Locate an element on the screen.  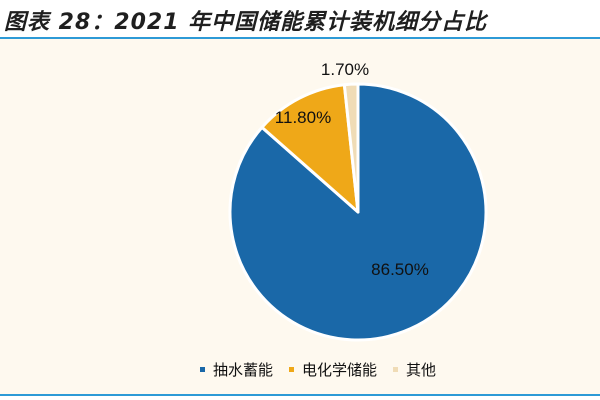
pie-label-pumped: 86.50% is located at coordinates (400, 269).